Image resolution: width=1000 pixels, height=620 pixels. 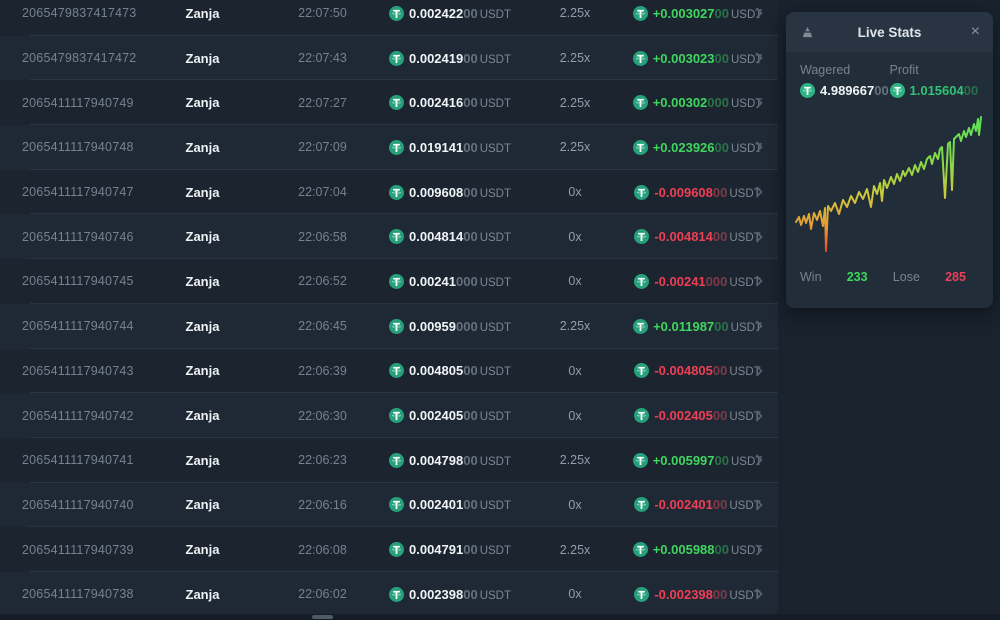 I want to click on payout-value: -0.00241, so click(x=680, y=281).